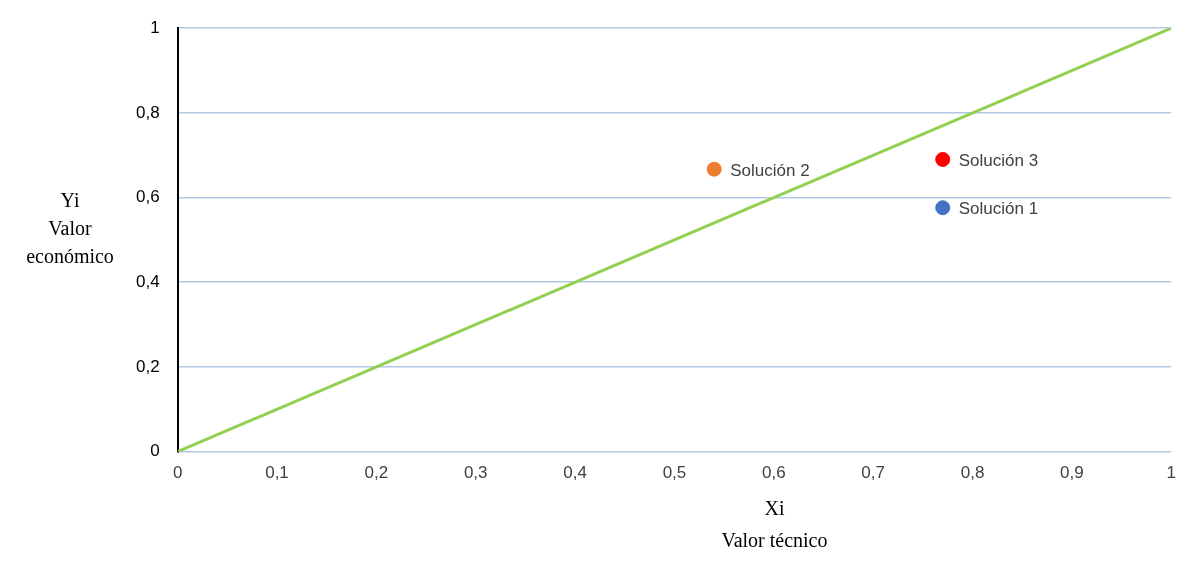 Image resolution: width=1188 pixels, height=578 pixels. What do you see at coordinates (1171, 473) in the screenshot?
I see `x-tick-label: 1` at bounding box center [1171, 473].